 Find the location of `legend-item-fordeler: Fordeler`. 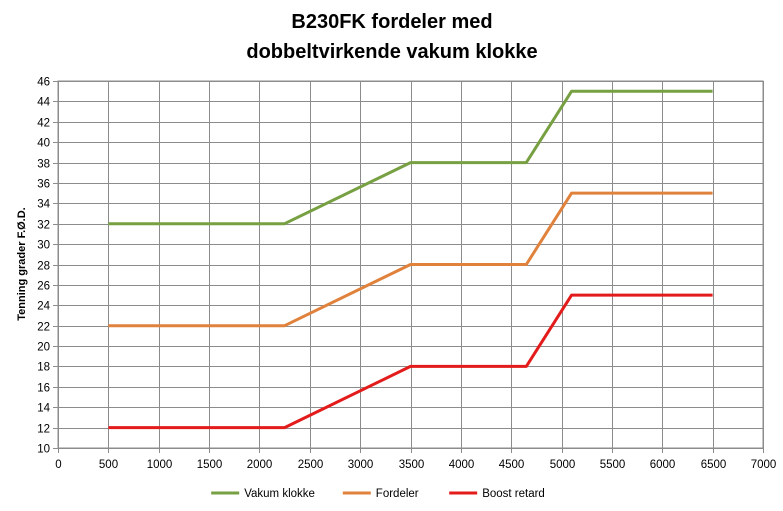

legend-item-fordeler: Fordeler is located at coordinates (380, 494).